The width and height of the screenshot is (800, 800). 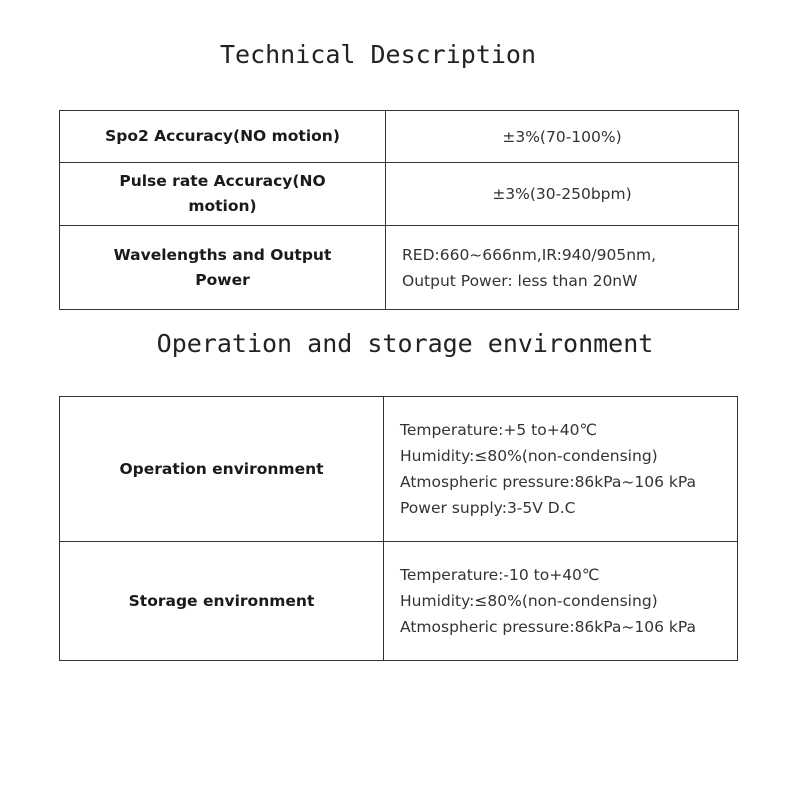 I want to click on row-value: ±3%(70-100%), so click(x=562, y=136).